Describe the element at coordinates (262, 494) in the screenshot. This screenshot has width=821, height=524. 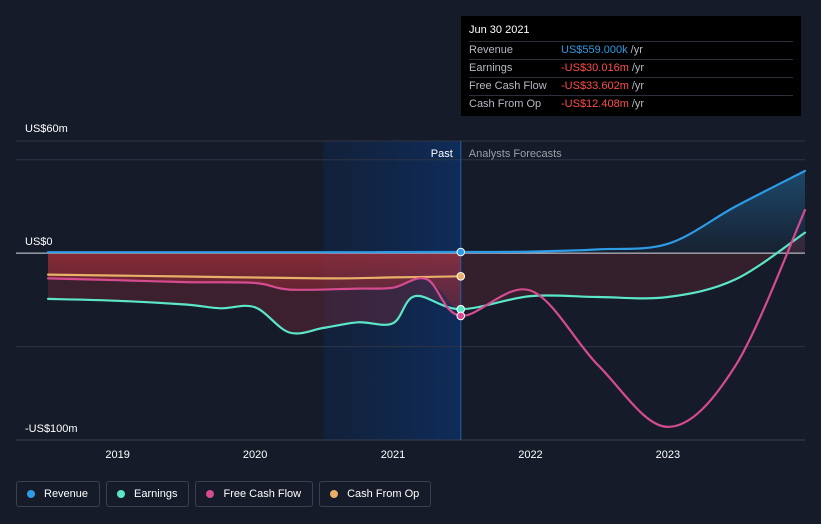
I see `legend-label: Free Cash Flow` at that location.